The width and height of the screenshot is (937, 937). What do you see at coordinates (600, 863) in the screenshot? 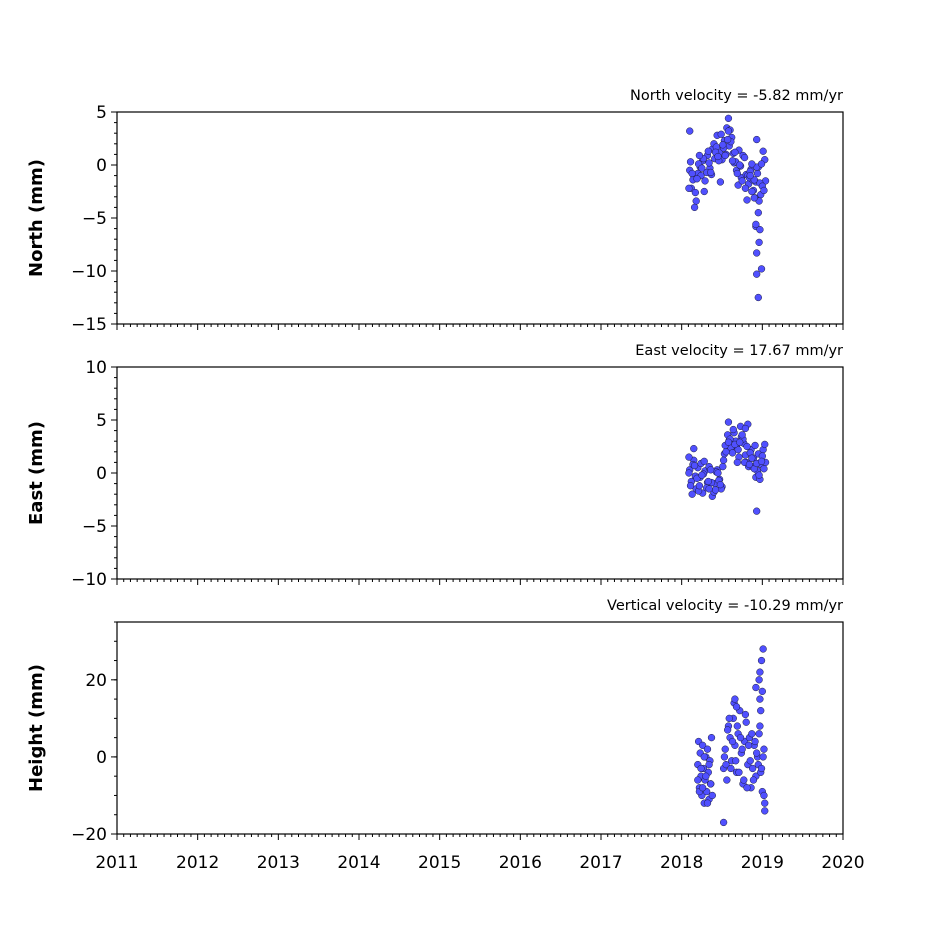
I see `x-tick-label: 2017` at bounding box center [600, 863].